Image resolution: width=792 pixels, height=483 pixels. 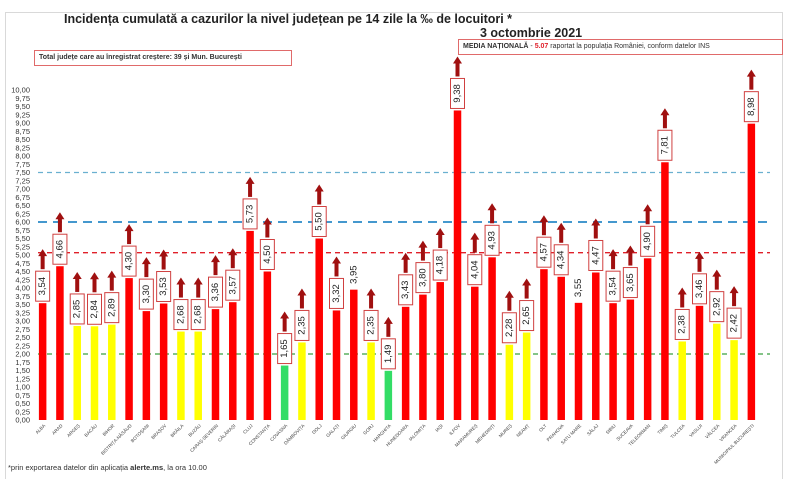 What do you see at coordinates (301, 325) in the screenshot?
I see `value-label-text: 2,35` at bounding box center [301, 325].